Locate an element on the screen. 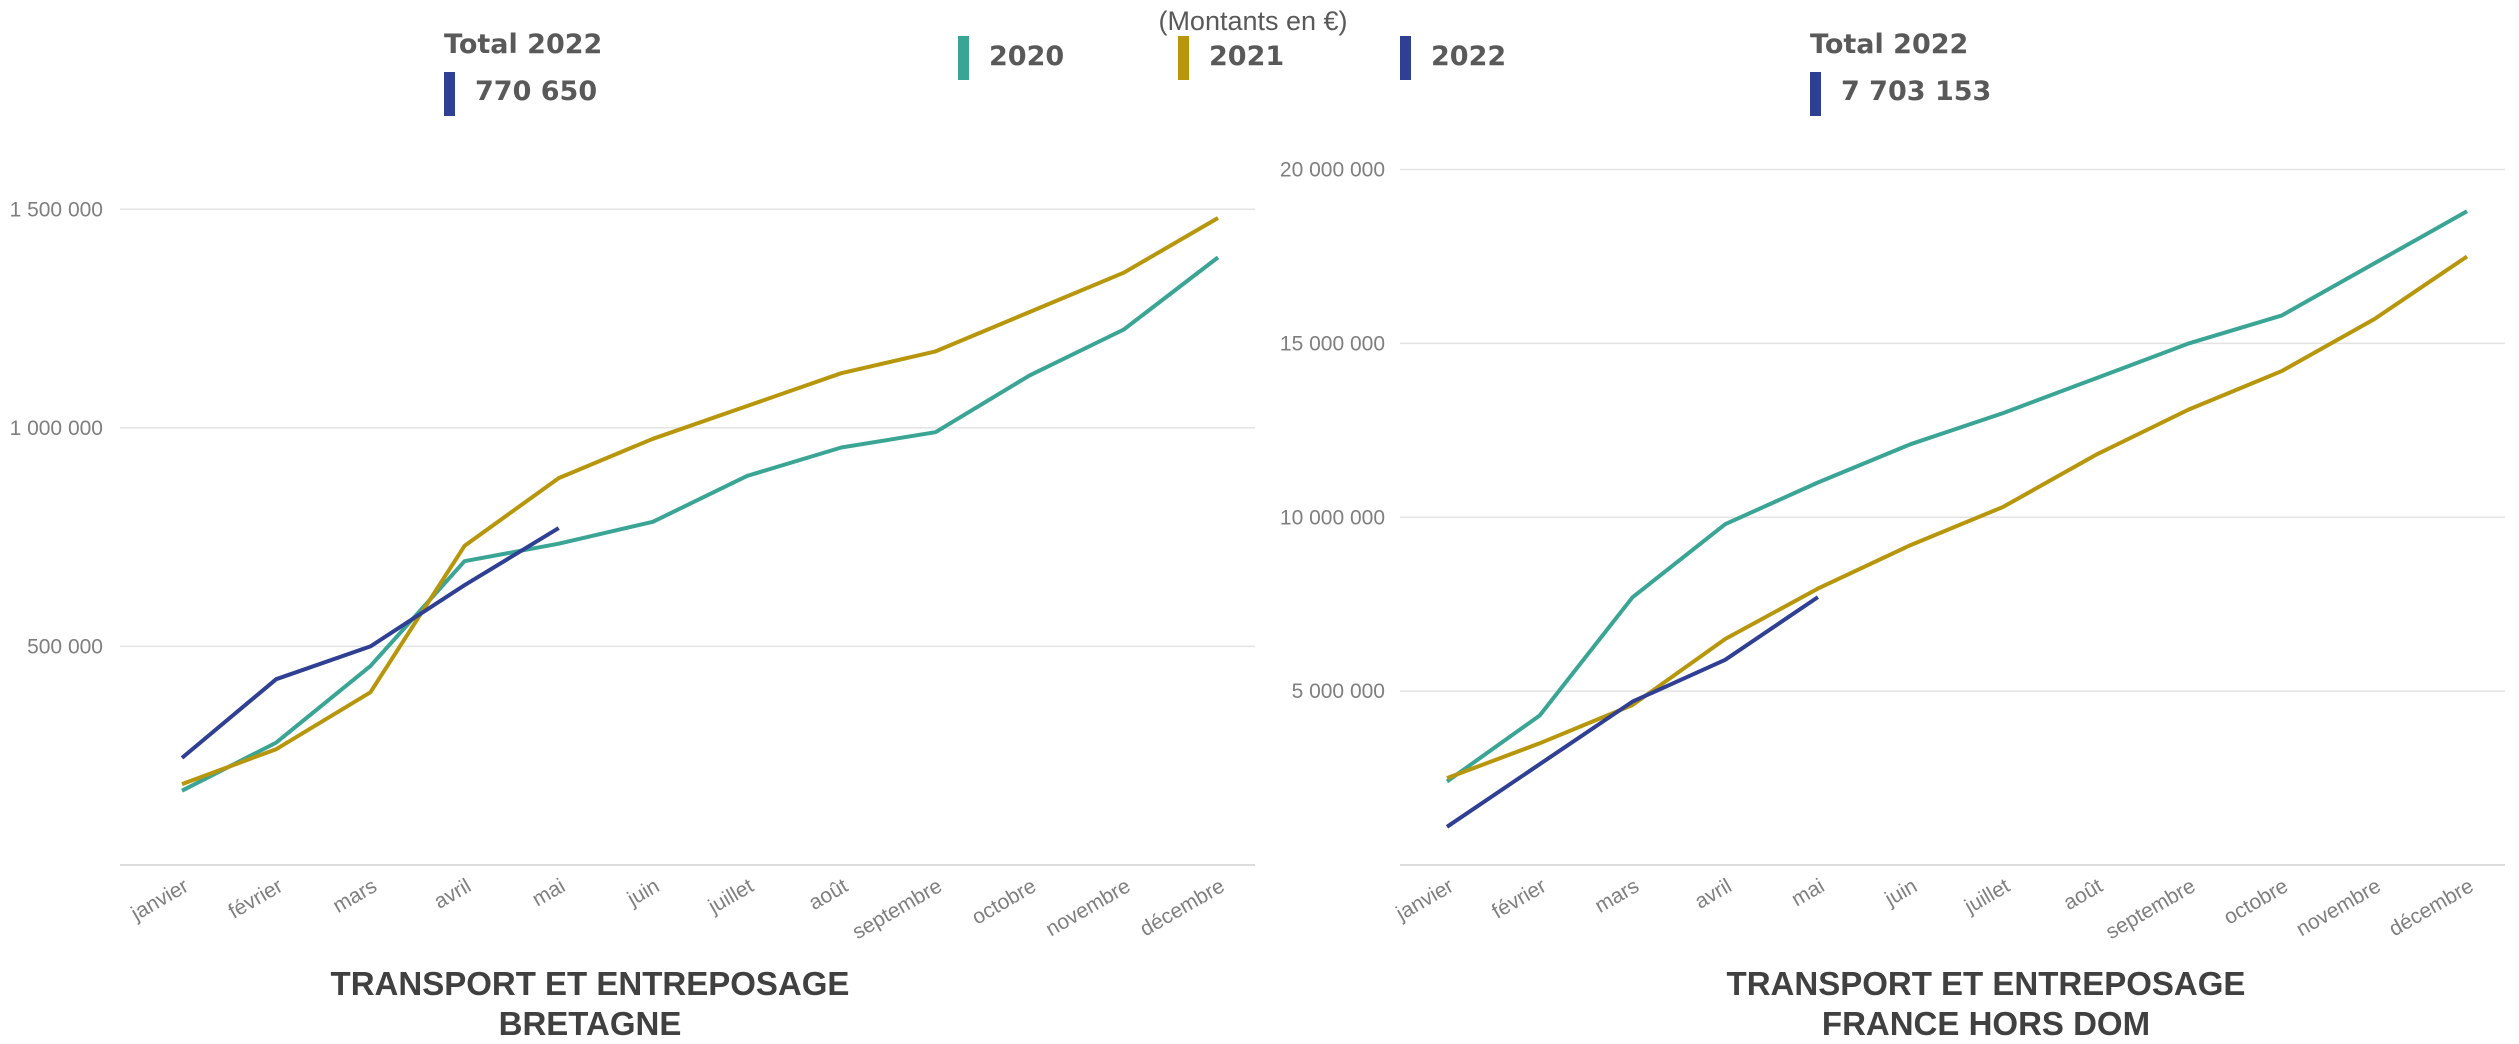 The height and width of the screenshot is (1044, 2519). legend-swatch-2020 is located at coordinates (963, 58).